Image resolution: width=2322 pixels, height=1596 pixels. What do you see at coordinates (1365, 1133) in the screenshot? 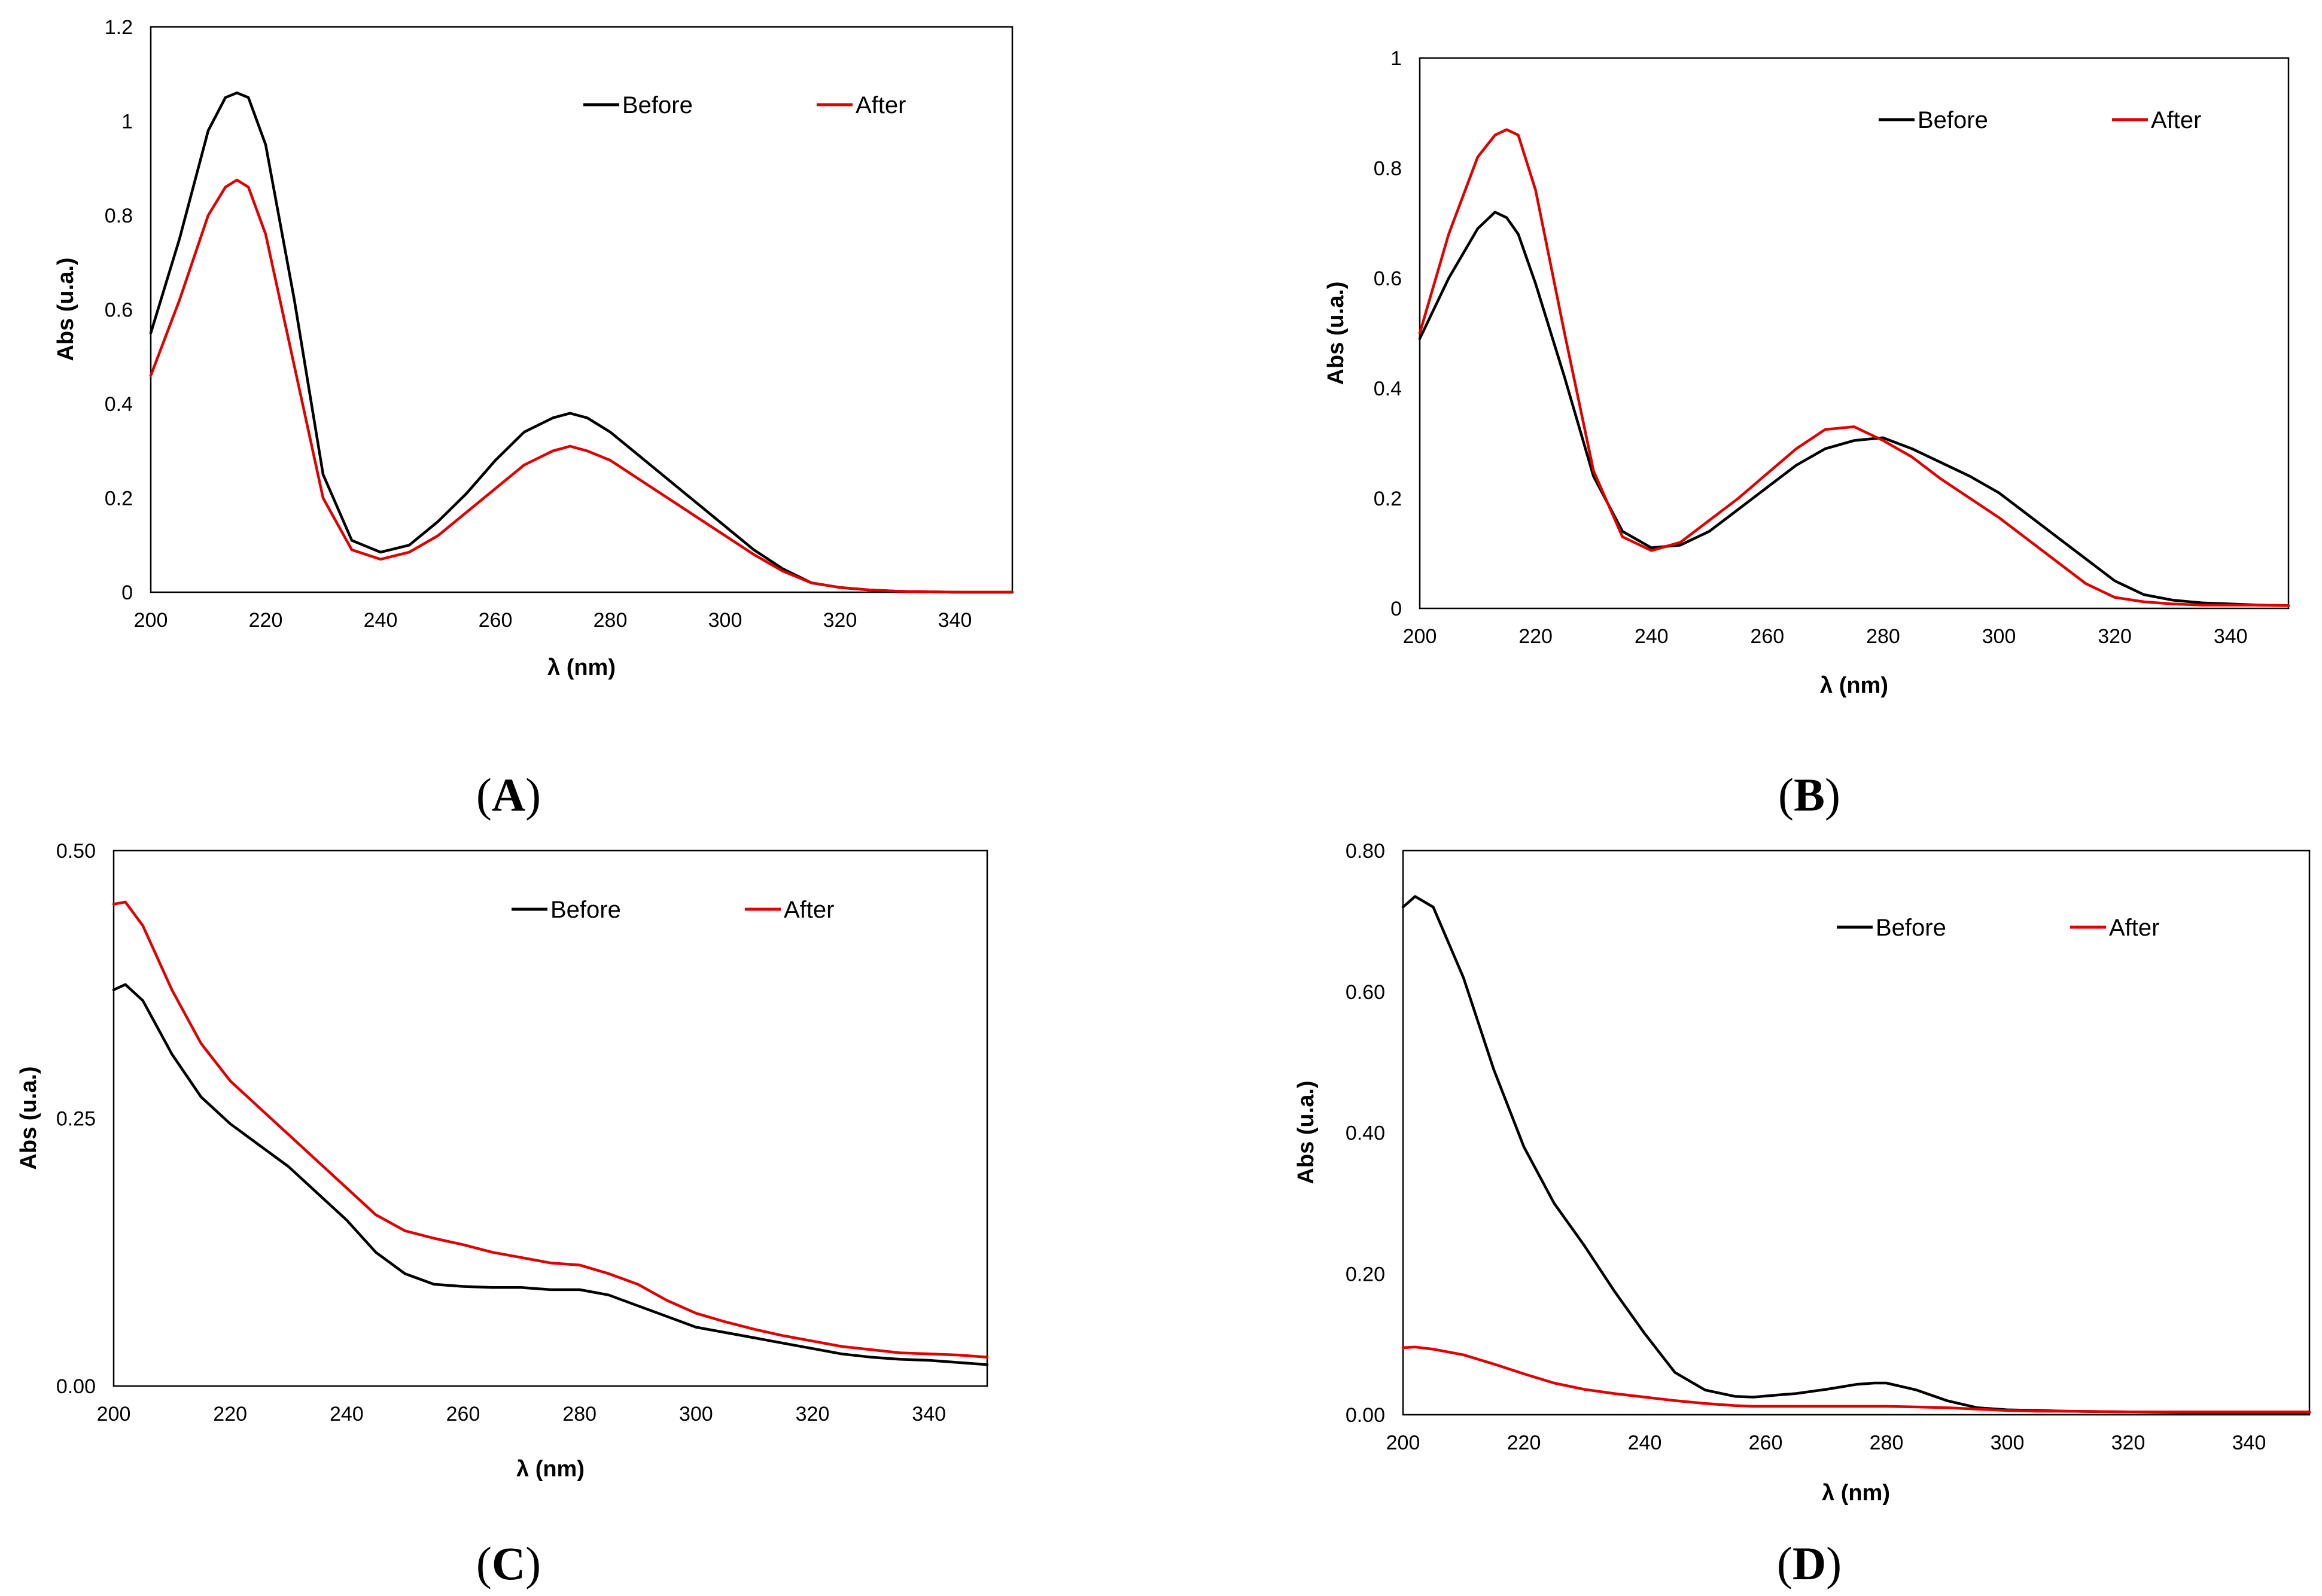
I see `y-tick-label: 0.40` at bounding box center [1365, 1133].